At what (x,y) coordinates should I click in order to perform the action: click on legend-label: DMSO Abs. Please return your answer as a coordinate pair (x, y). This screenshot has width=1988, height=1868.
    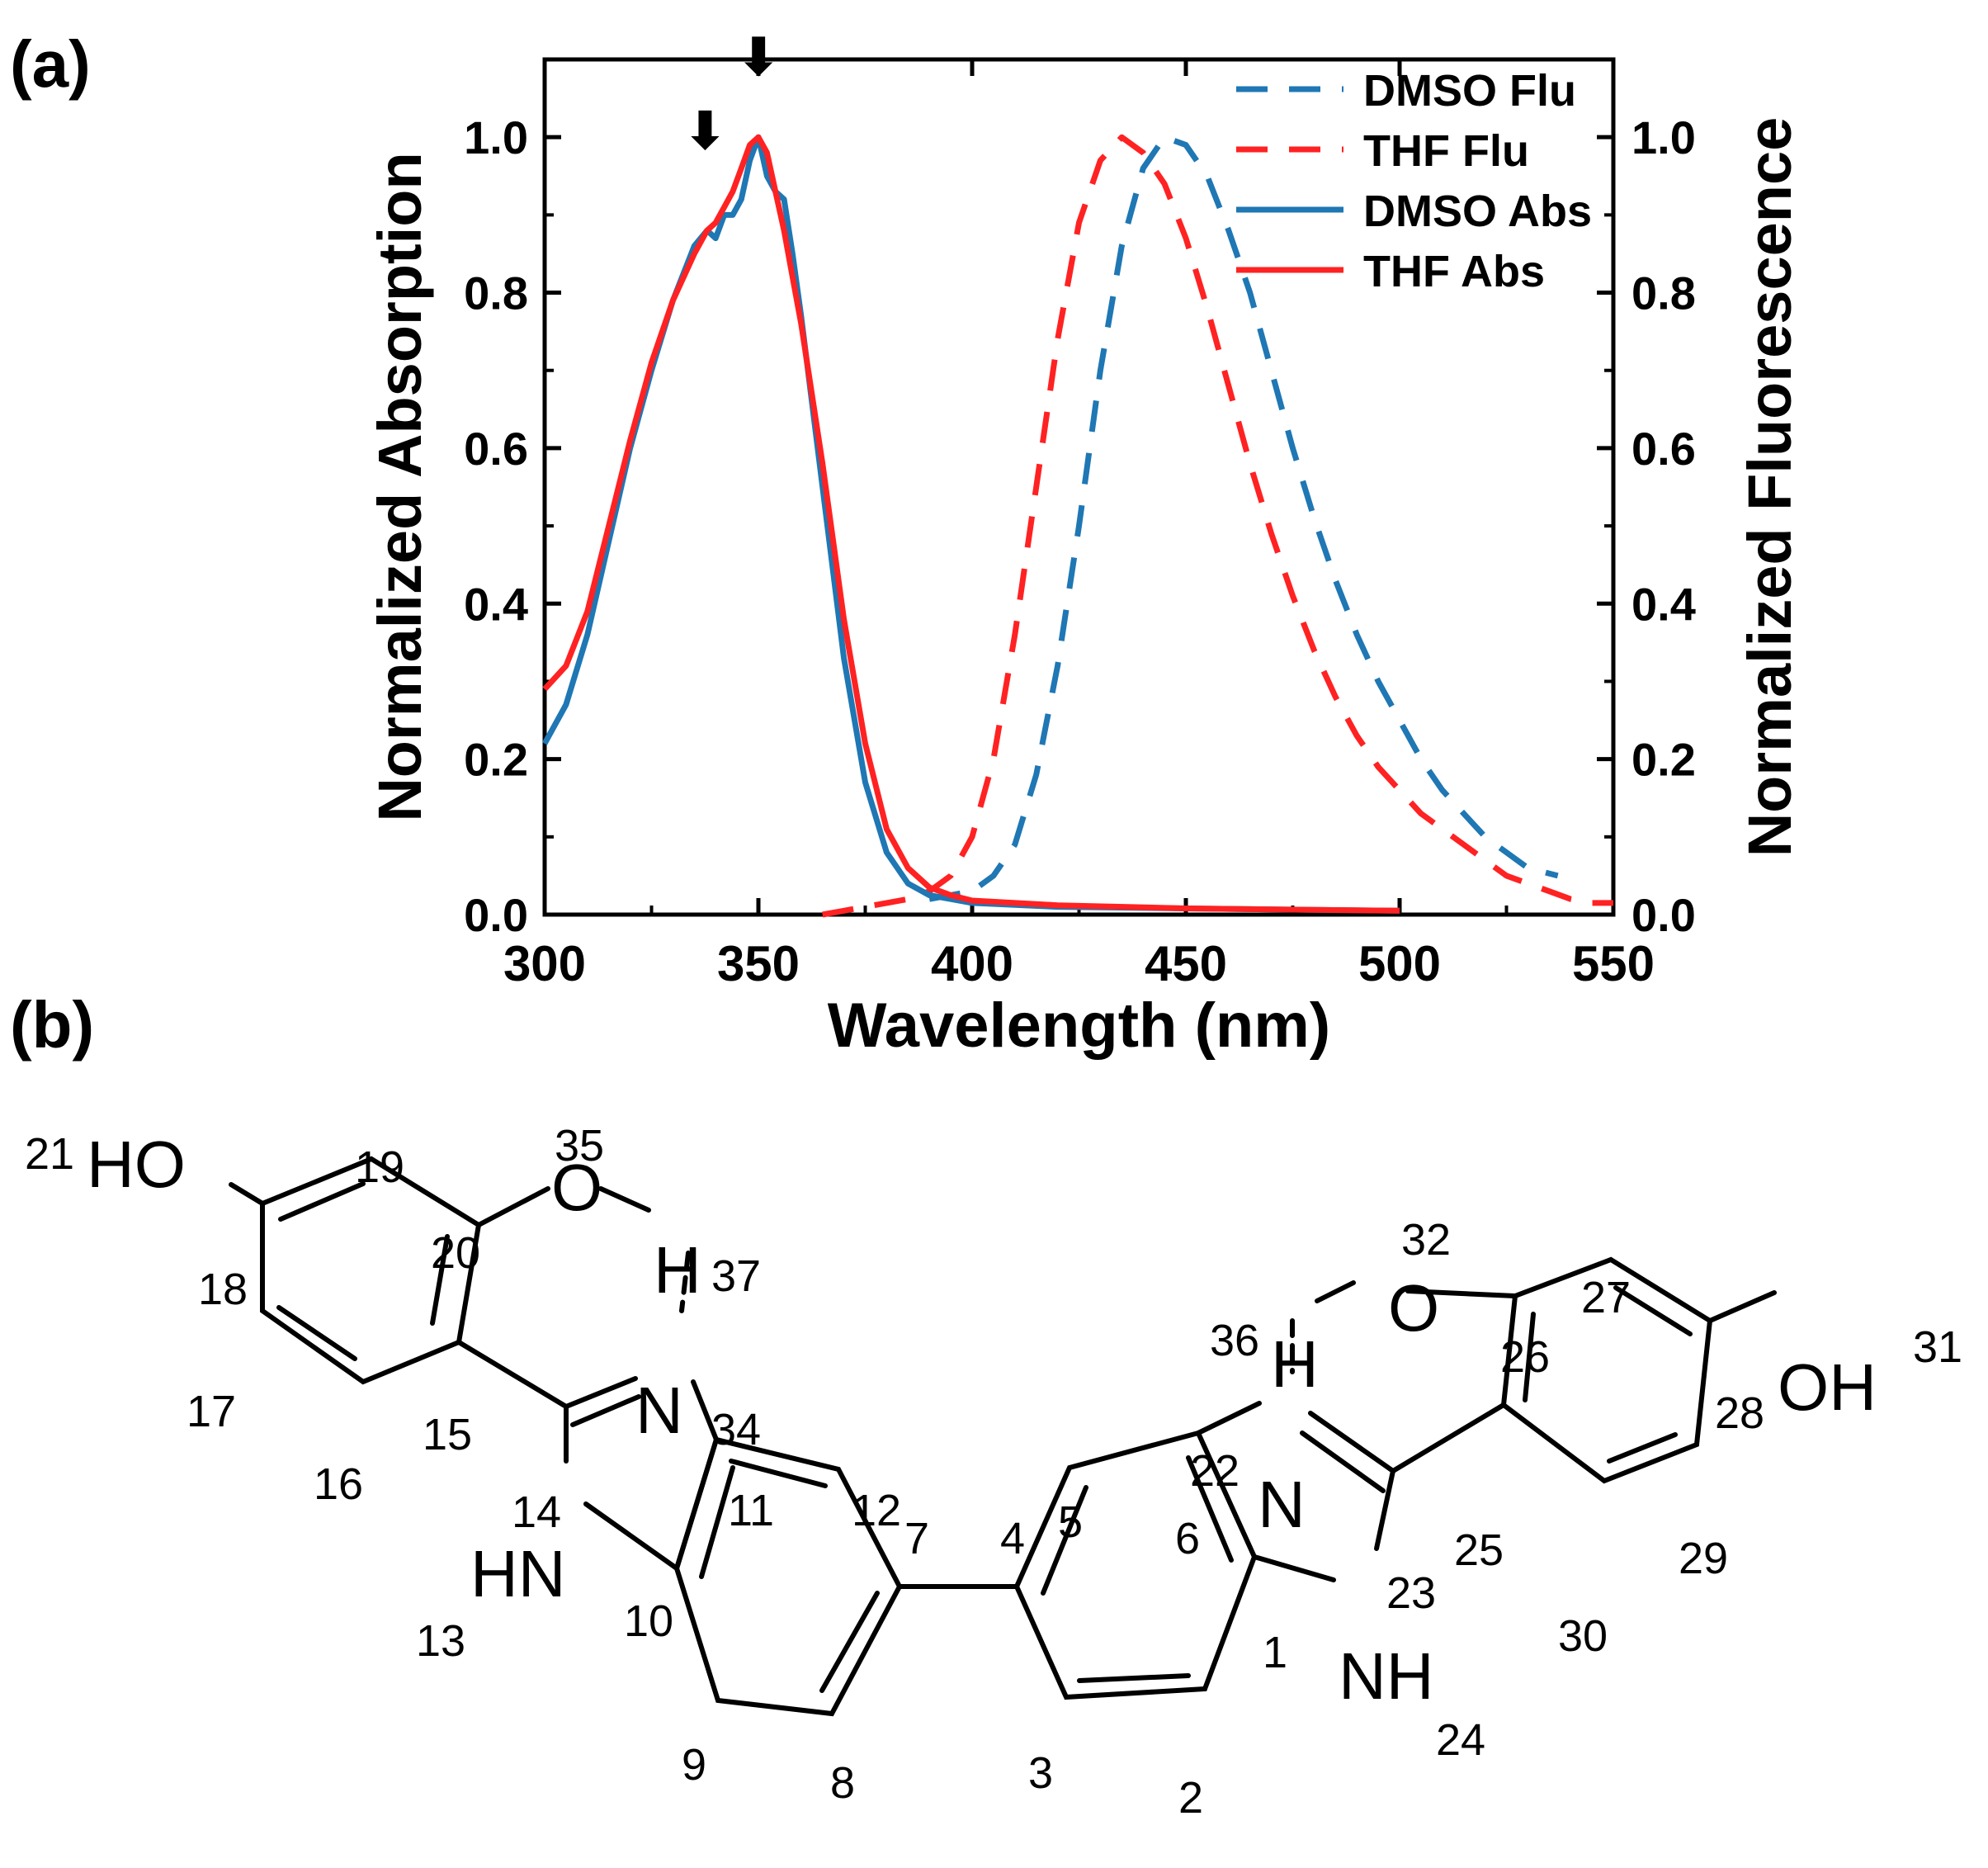
    Looking at the image, I should click on (1477, 211).